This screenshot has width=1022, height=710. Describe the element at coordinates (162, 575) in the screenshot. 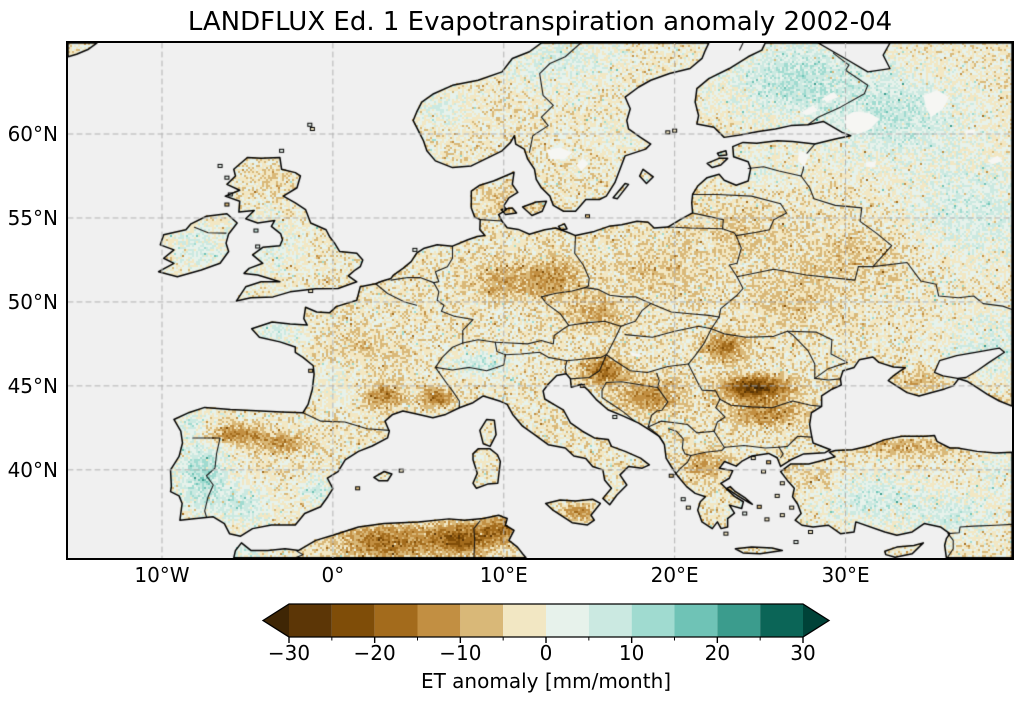

I see `x-tick-label: 10°W` at that location.